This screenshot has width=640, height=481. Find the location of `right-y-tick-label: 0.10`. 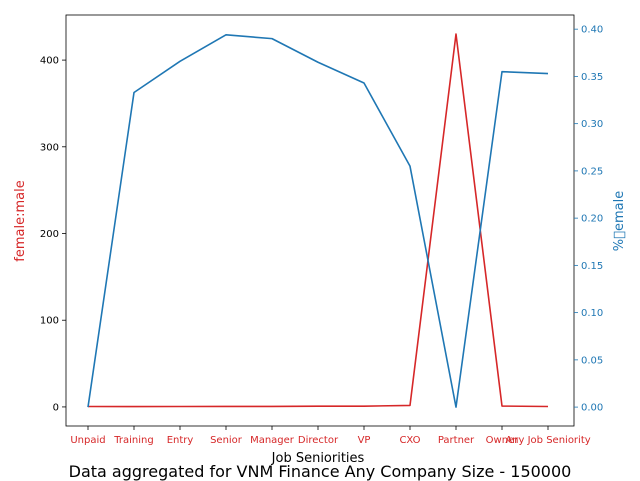

right-y-tick-label: 0.10 is located at coordinates (592, 313).